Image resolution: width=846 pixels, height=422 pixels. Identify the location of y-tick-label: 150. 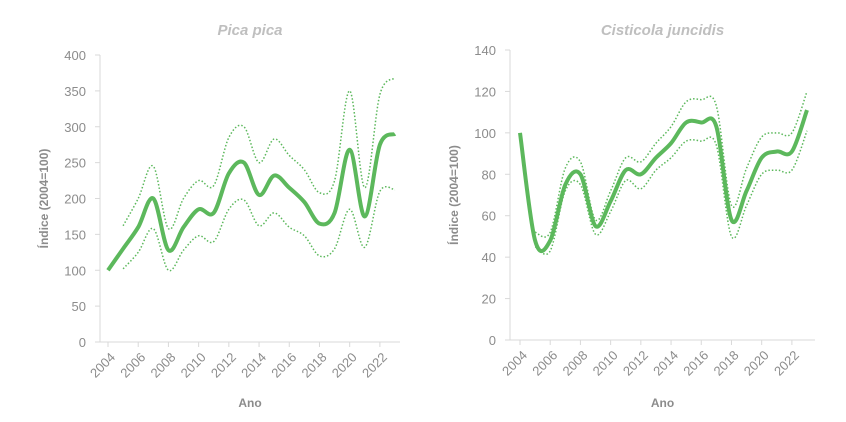
(75, 234).